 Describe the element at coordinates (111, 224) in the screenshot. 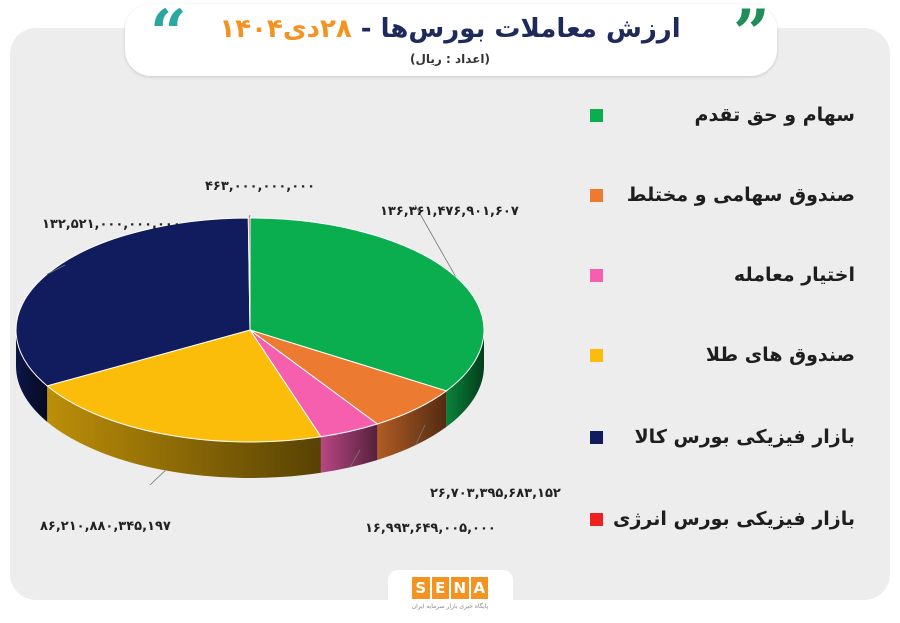

I see `data-label: ۱۳۲,۵۲۱,۰۰۰,۰۰۰,۰۰۰` at that location.